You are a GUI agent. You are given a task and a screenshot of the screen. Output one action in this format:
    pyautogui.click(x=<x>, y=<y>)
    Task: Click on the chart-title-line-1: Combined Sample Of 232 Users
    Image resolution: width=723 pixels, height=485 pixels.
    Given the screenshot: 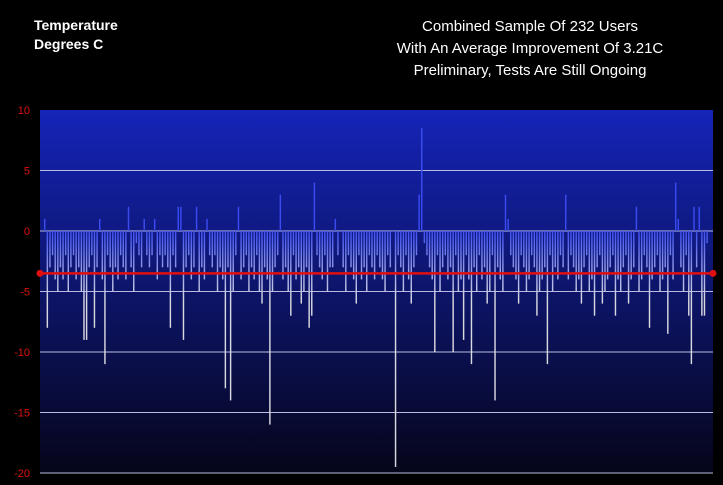 What is the action you would take?
    pyautogui.click(x=530, y=26)
    